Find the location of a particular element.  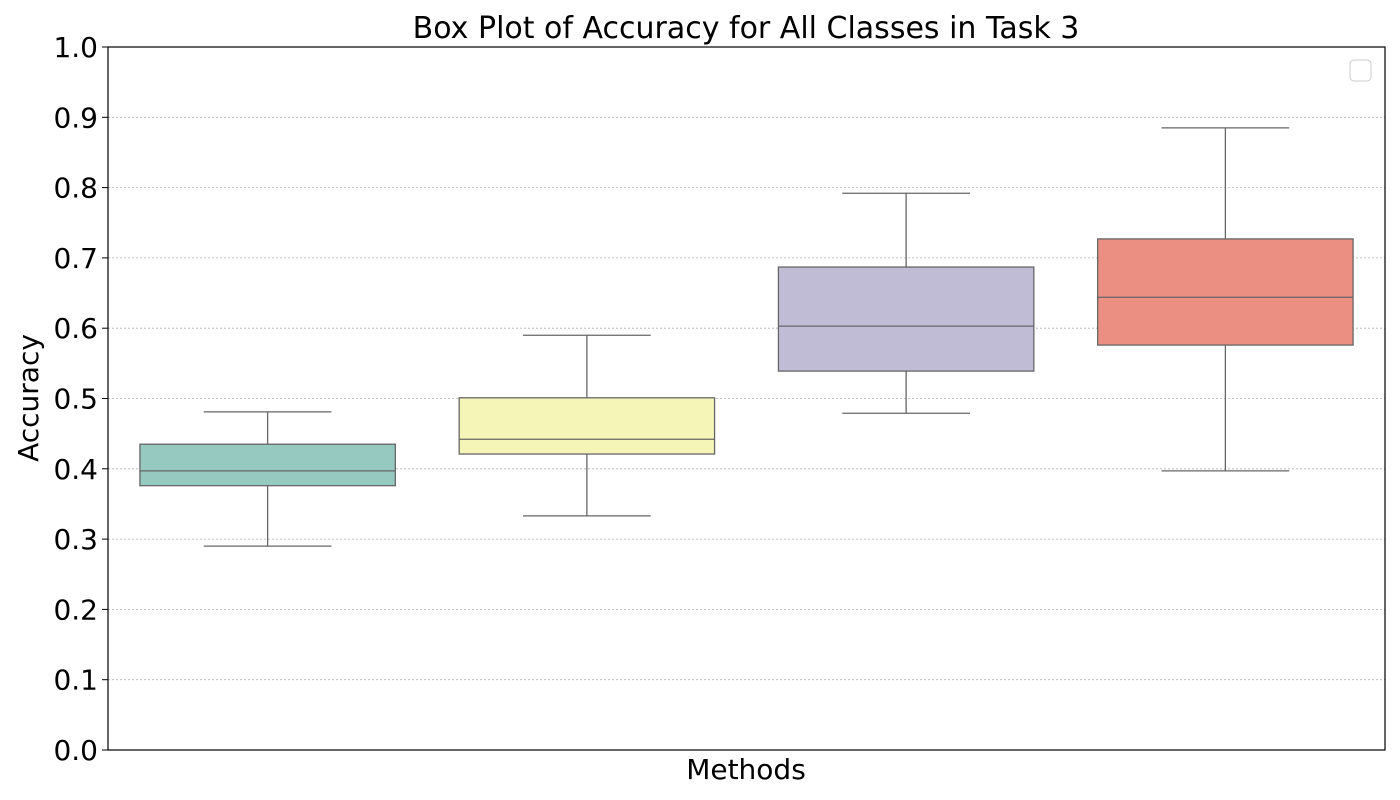

x-axis-label: Methods is located at coordinates (746, 769).